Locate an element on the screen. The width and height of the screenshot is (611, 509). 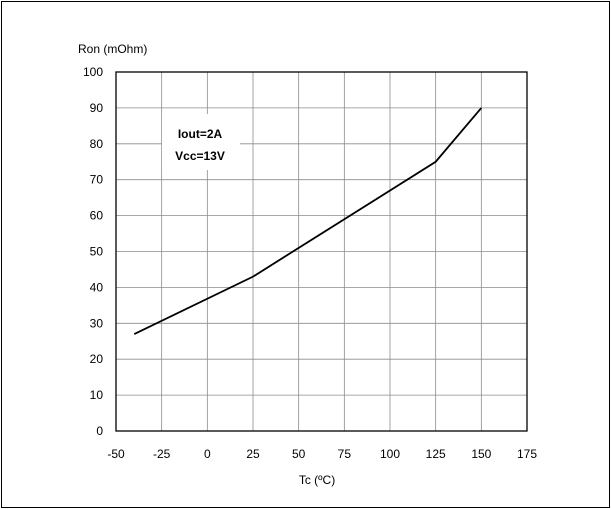
x-tick-label: 0 is located at coordinates (207, 454).